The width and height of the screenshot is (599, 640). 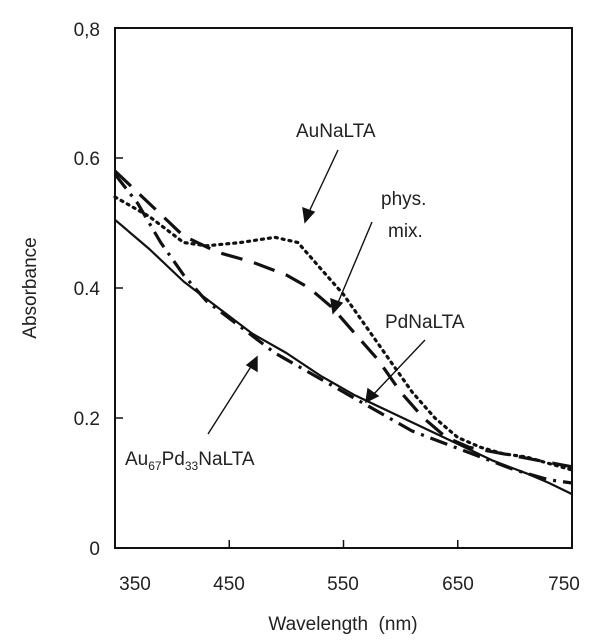 I want to click on arrow-pdnalta, so click(x=398, y=368).